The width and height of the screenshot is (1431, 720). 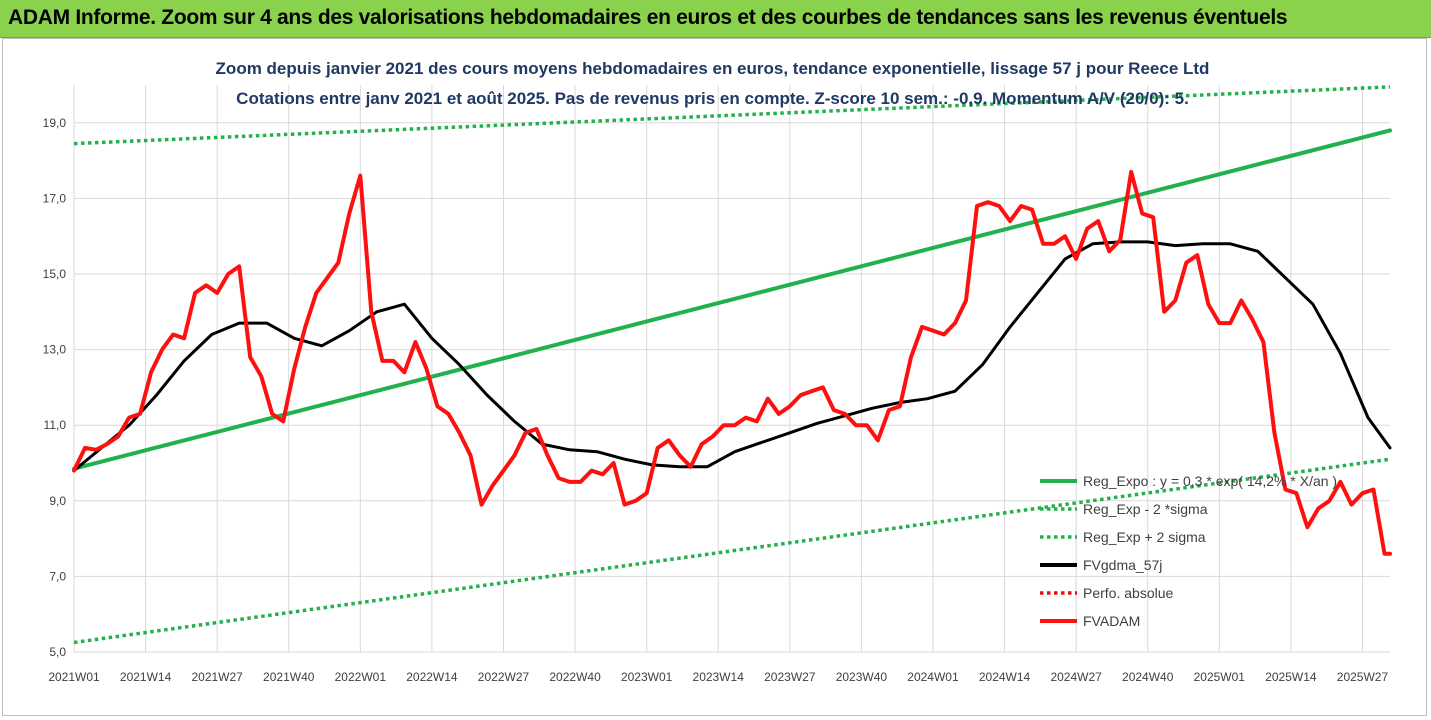 I want to click on x-tick-label: 2025W14, so click(x=1291, y=677).